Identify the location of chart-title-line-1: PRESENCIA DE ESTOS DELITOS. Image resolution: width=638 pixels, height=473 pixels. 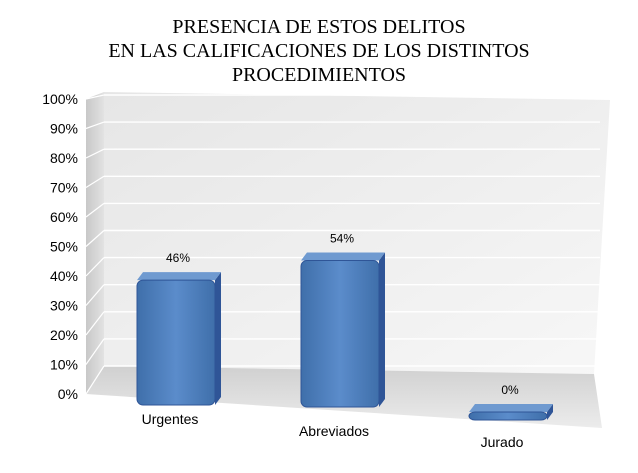
(318, 27).